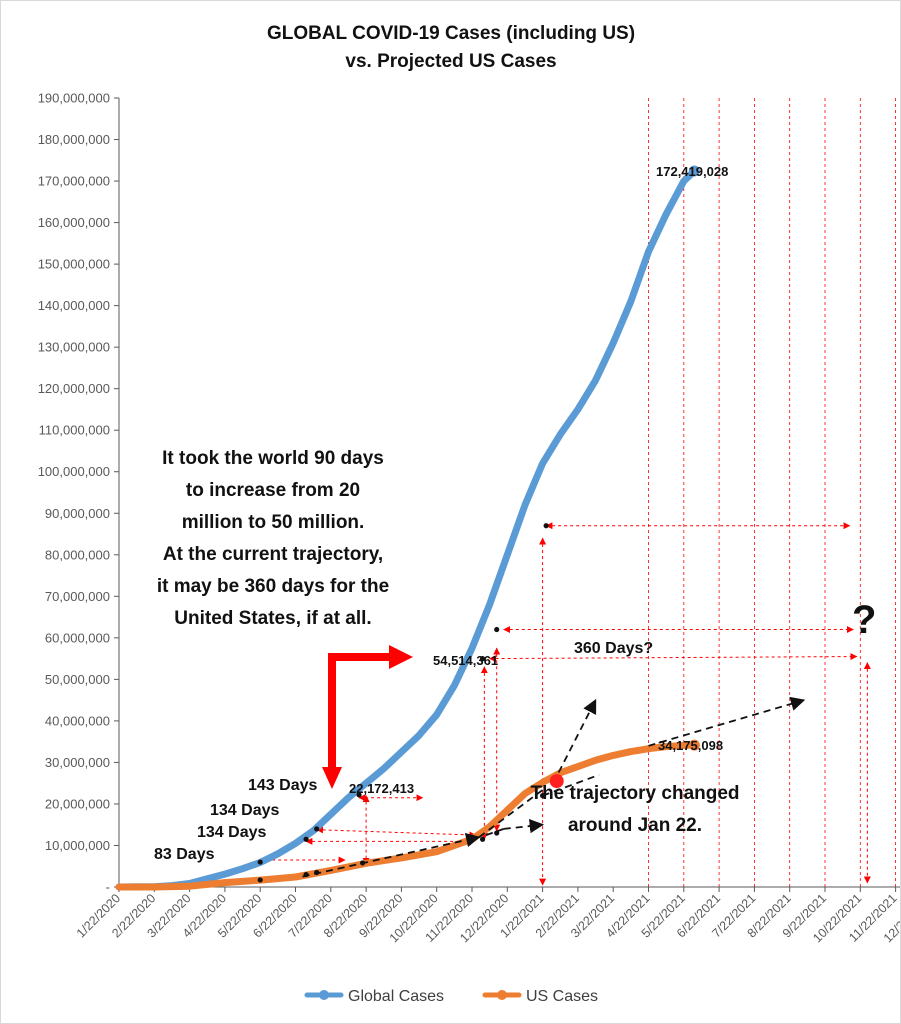  Describe the element at coordinates (381, 788) in the screenshot. I see `label-22-million: 22,172,413` at that location.